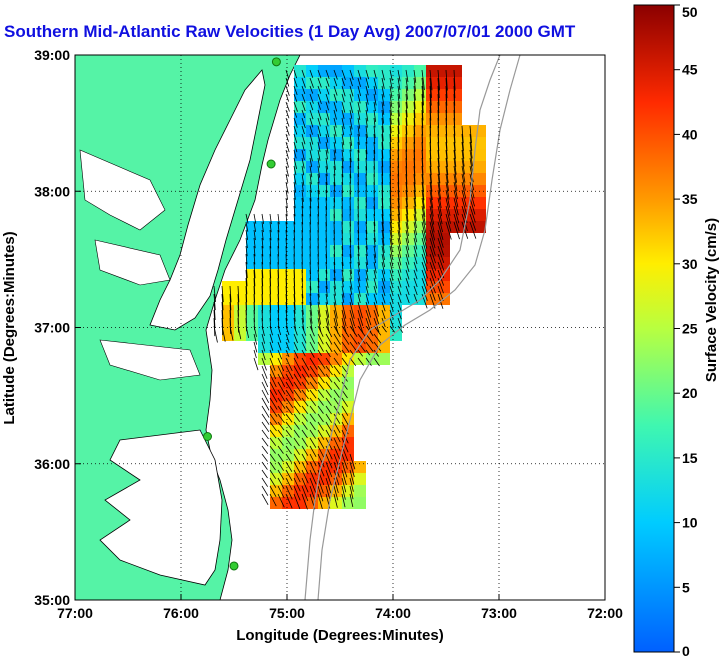 This screenshot has width=724, height=659. Describe the element at coordinates (340, 635) in the screenshot. I see `x-axis-label: Longitude (Degrees:Minutes)` at that location.